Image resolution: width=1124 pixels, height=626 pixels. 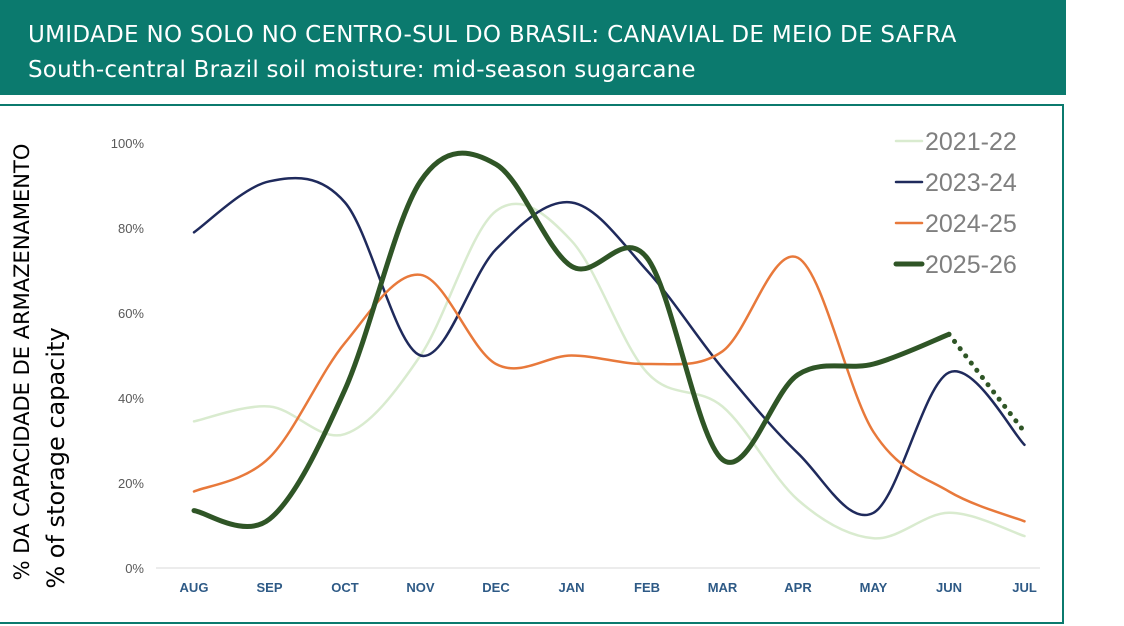 What do you see at coordinates (1024, 587) in the screenshot?
I see `x-tick-label: JUL` at bounding box center [1024, 587].